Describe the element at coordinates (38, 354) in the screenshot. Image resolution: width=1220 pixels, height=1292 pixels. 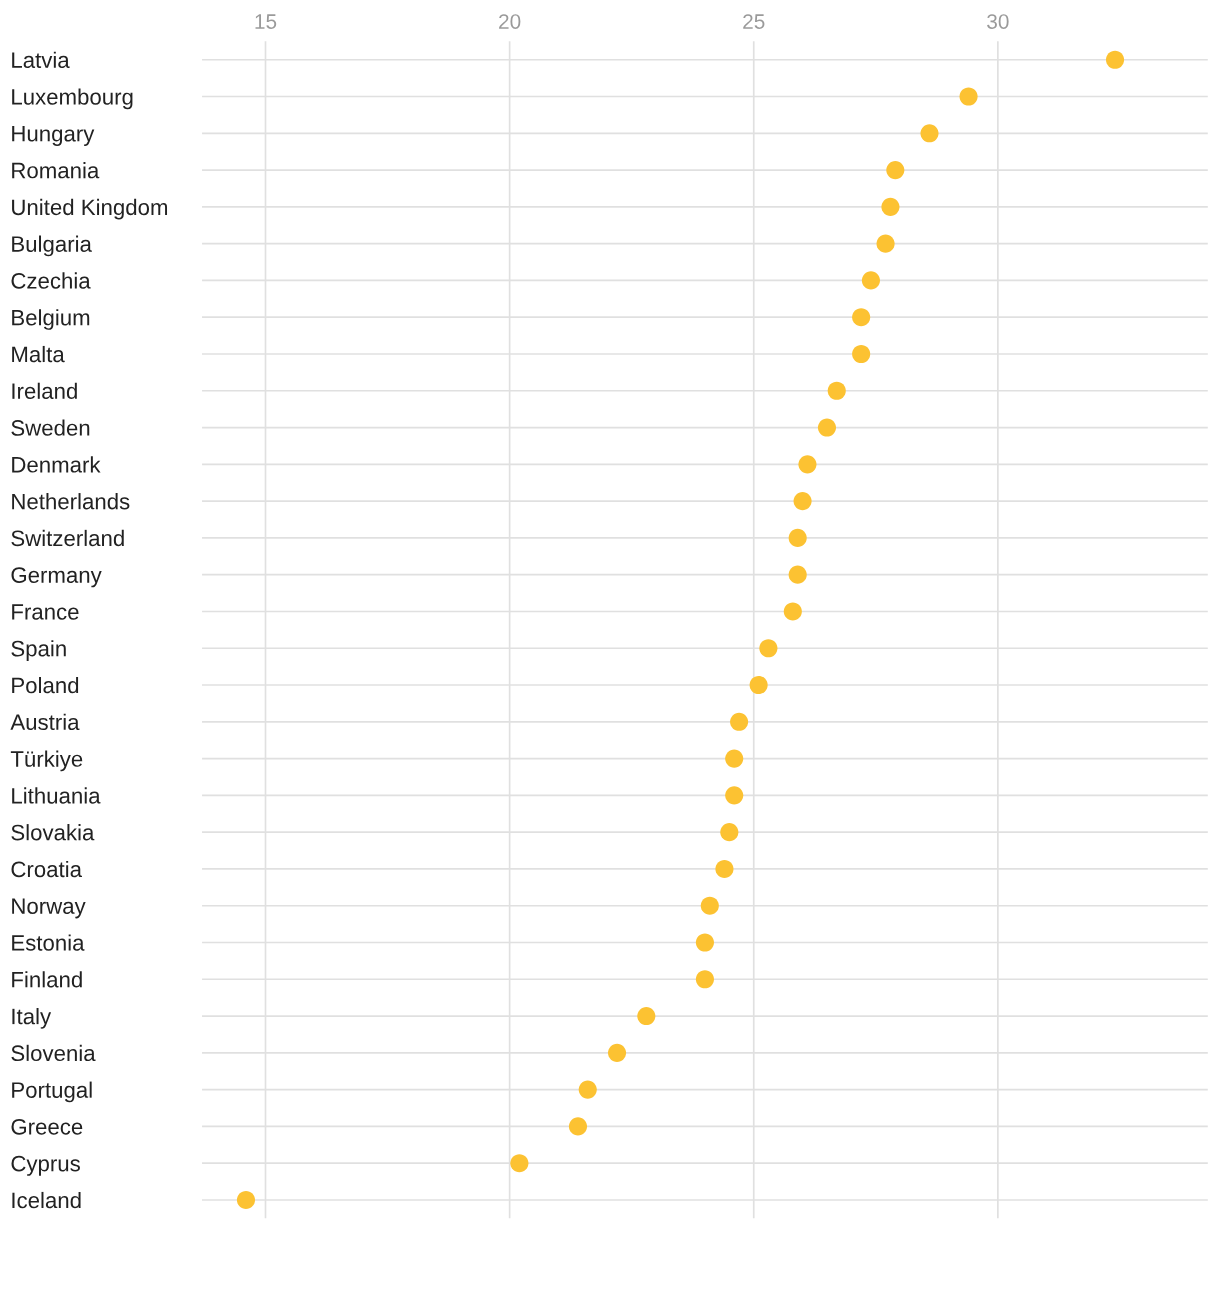
I see `y-tick-label: Malta` at that location.